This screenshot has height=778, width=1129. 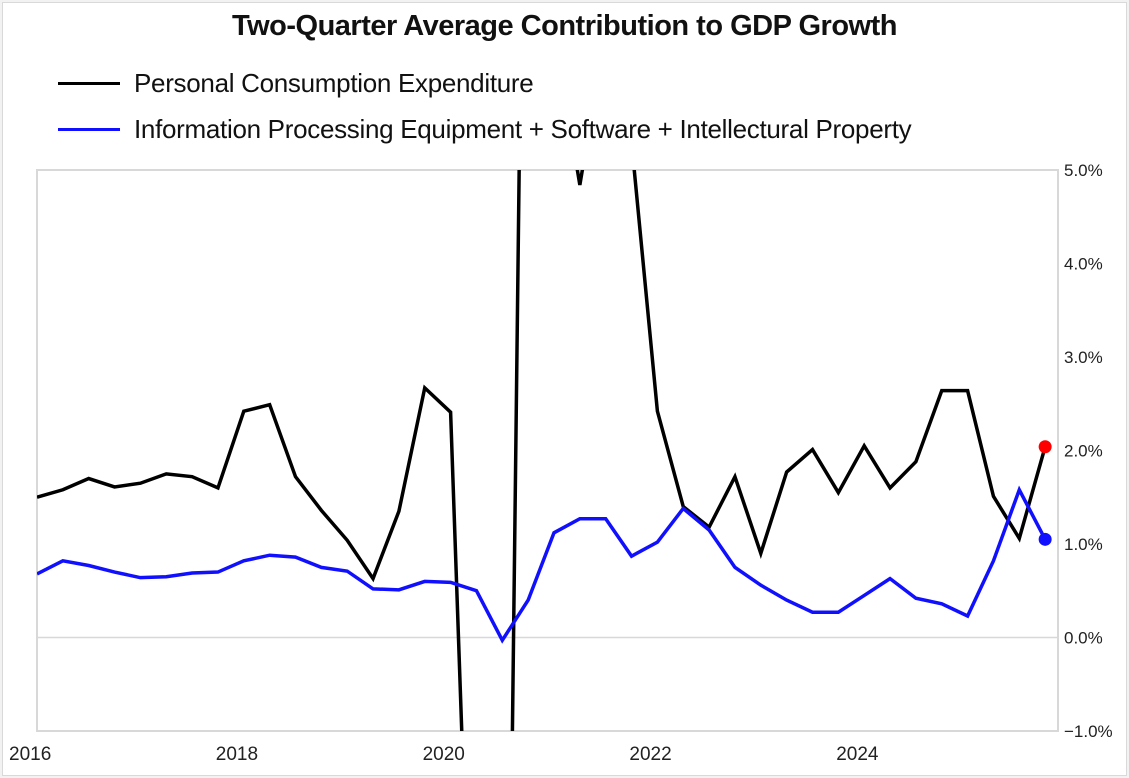 What do you see at coordinates (1083, 638) in the screenshot?
I see `y-tick-label: 0.0%` at bounding box center [1083, 638].